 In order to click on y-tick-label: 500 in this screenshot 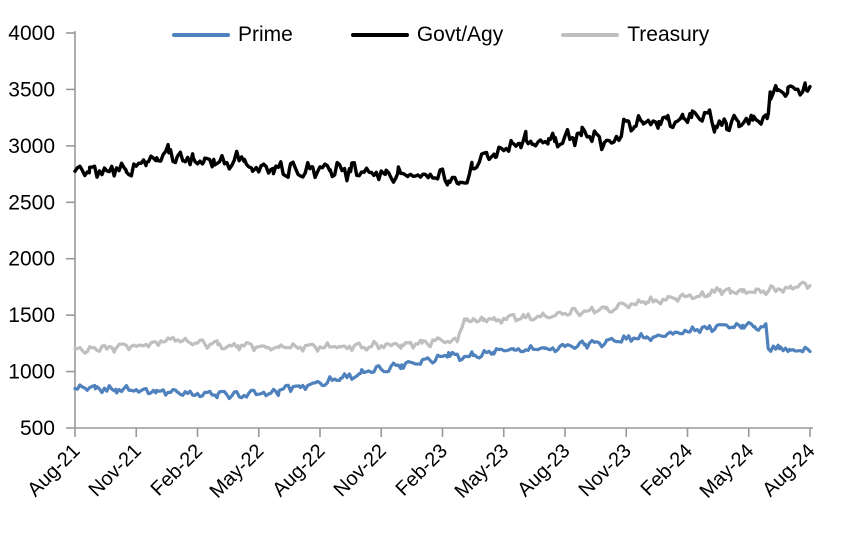, I will do `click(37, 428)`.